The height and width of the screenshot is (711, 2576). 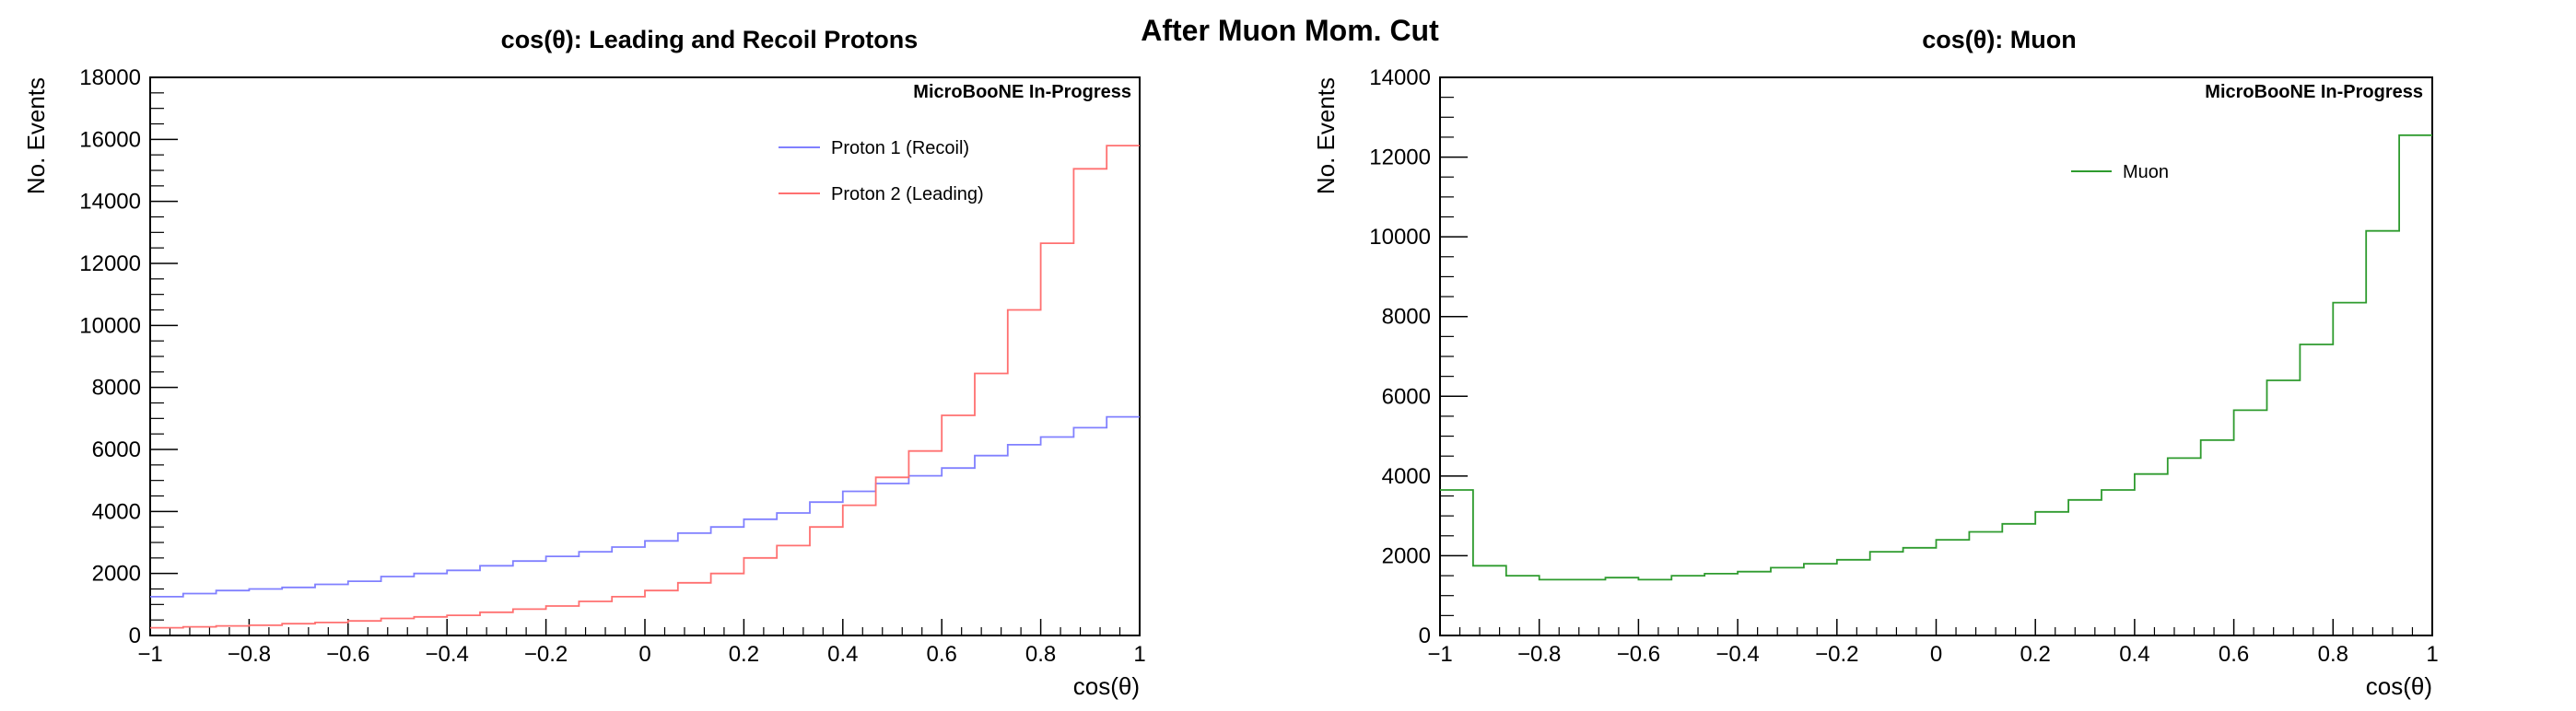 I want to click on y-tick-label: 18000, so click(x=110, y=77).